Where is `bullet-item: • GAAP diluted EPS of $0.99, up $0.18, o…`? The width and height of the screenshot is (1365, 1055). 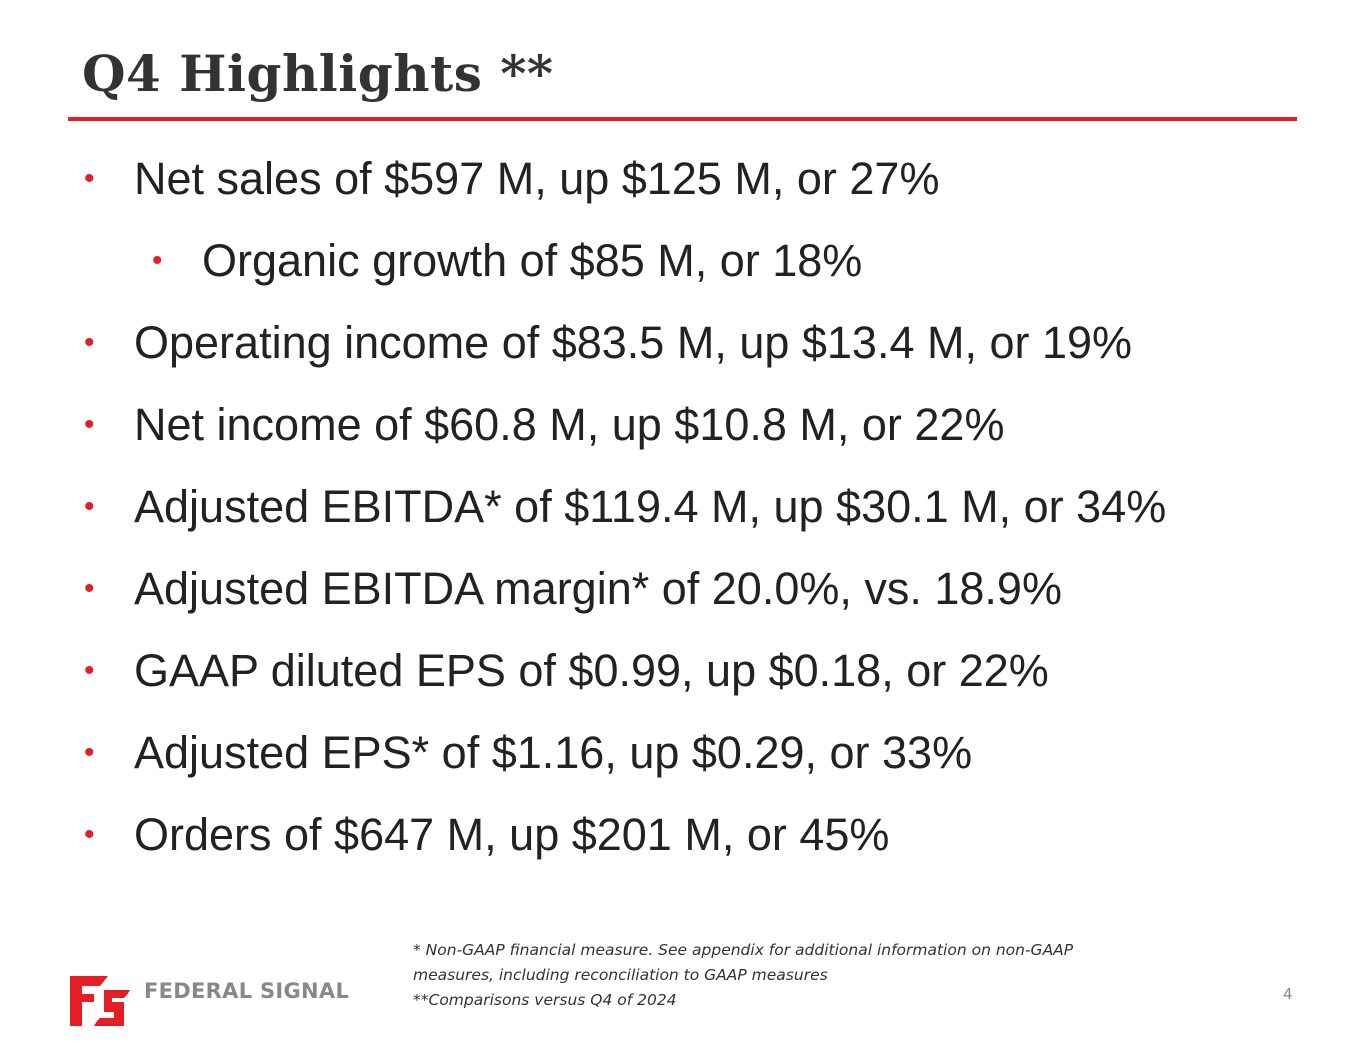
bullet-item: • GAAP diluted EPS of $0.99, up $0.18, o… is located at coordinates (682, 671).